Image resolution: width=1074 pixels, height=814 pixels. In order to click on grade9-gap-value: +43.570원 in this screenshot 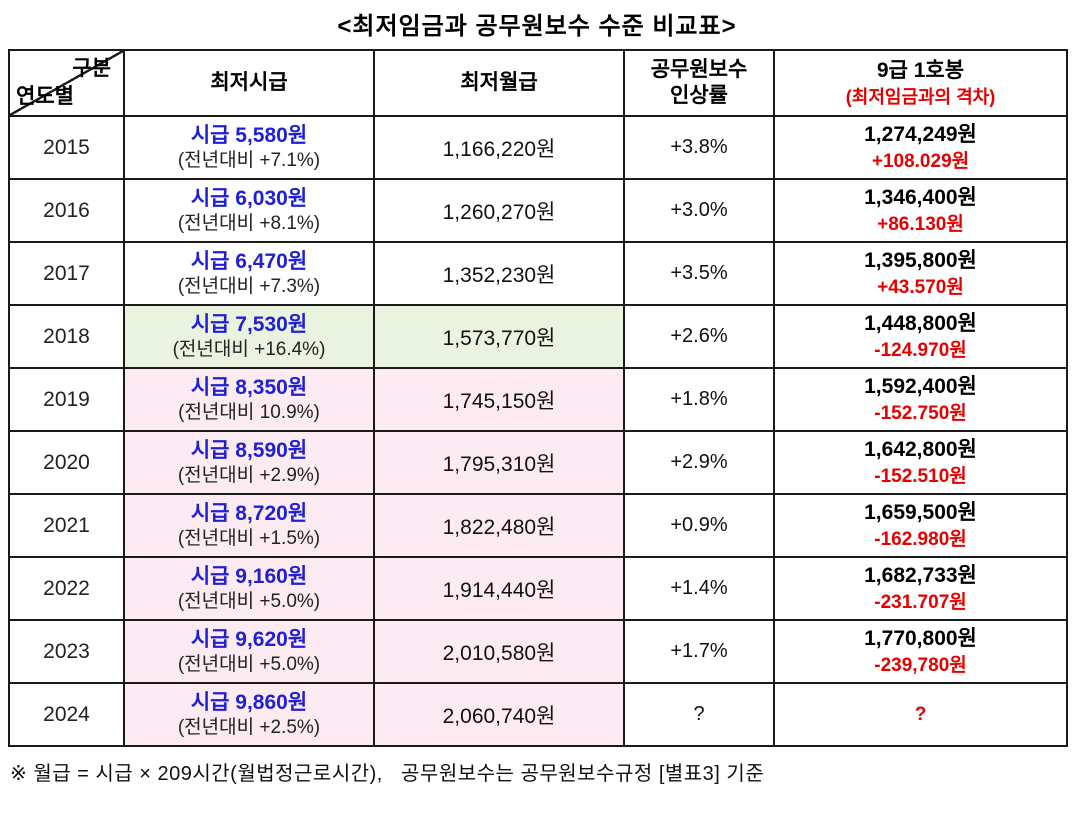, I will do `click(920, 287)`.